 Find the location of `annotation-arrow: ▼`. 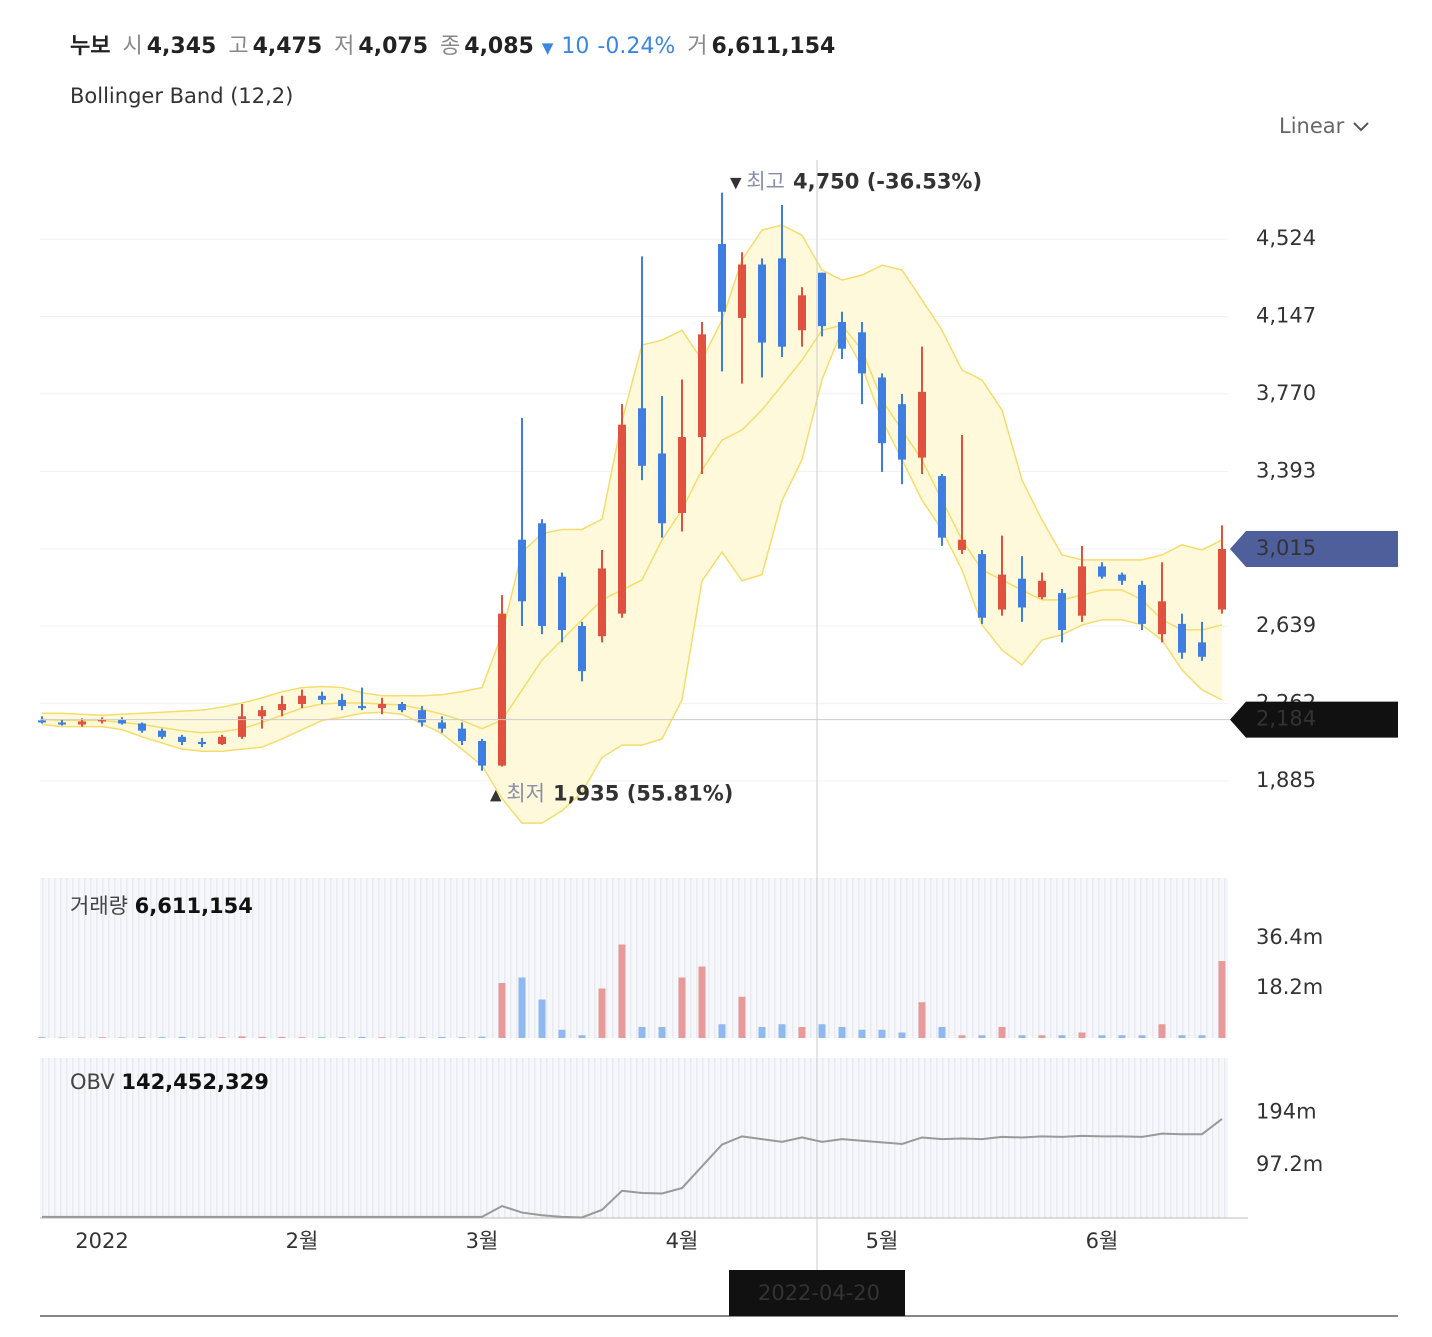

annotation-arrow: ▼ is located at coordinates (738, 182).